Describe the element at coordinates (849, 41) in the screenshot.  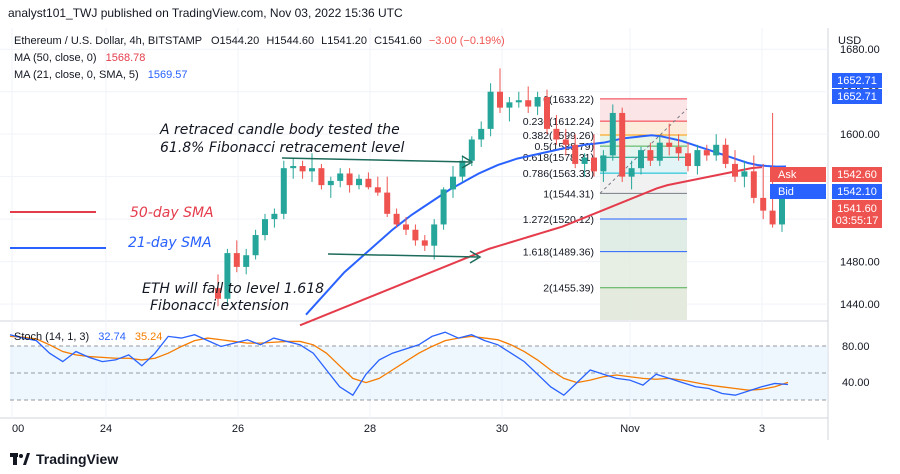
I see `currency-label: USD` at that location.